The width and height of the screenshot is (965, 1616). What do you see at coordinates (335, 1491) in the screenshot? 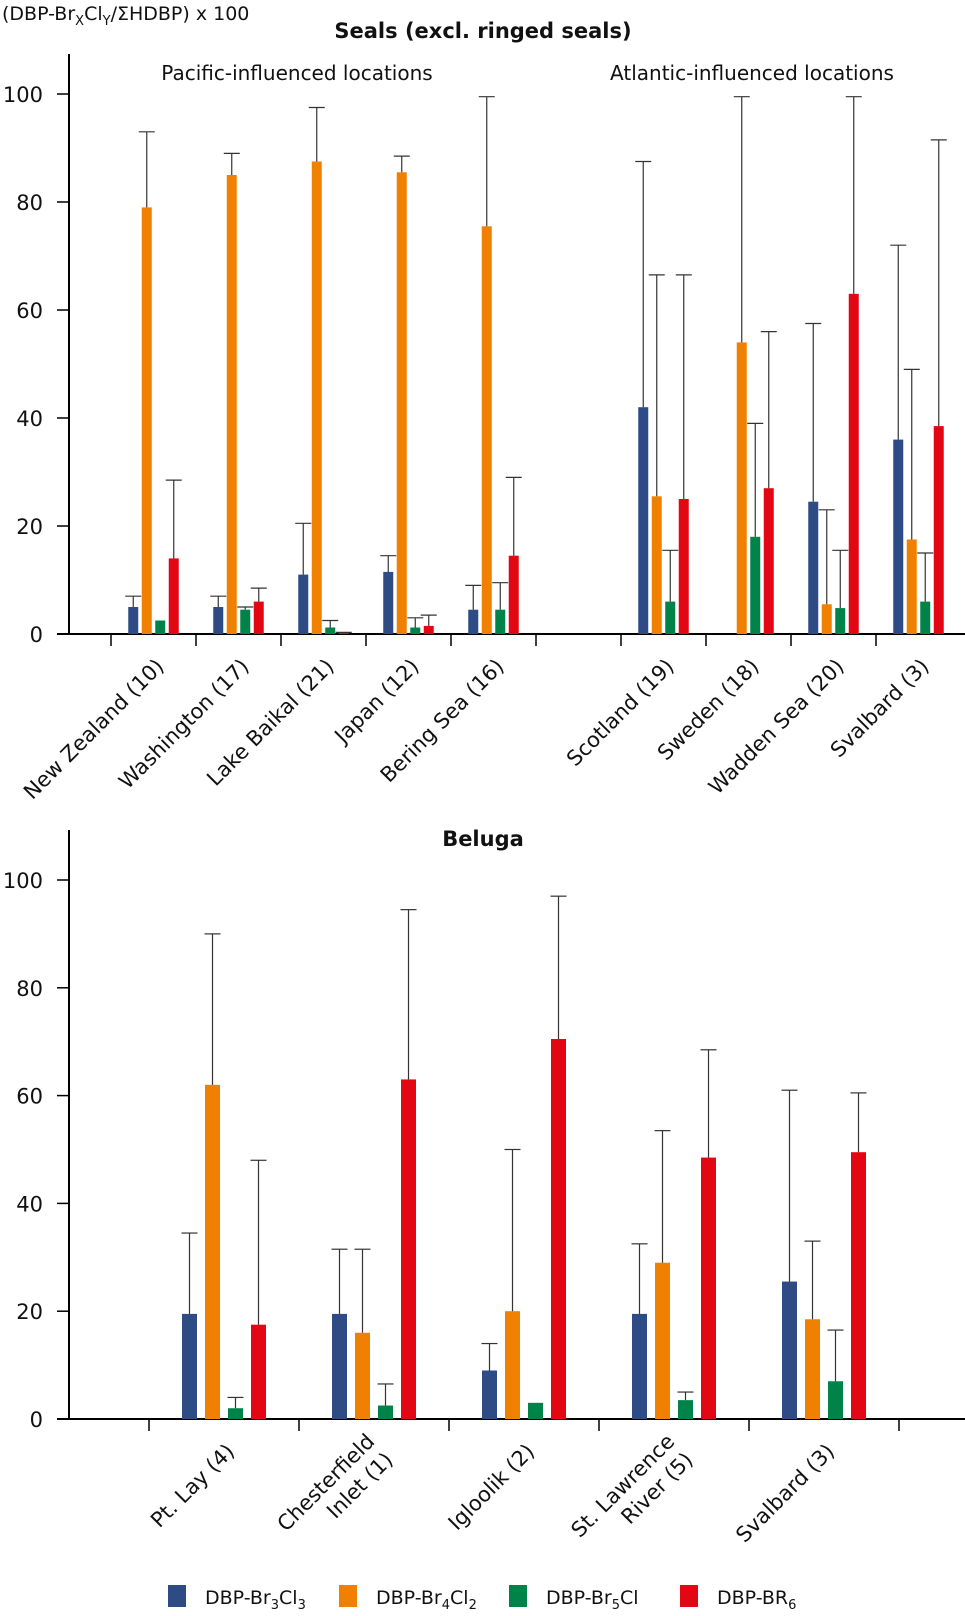
I see `x-category-label: ChesterfieldInlet (1)` at bounding box center [335, 1491].